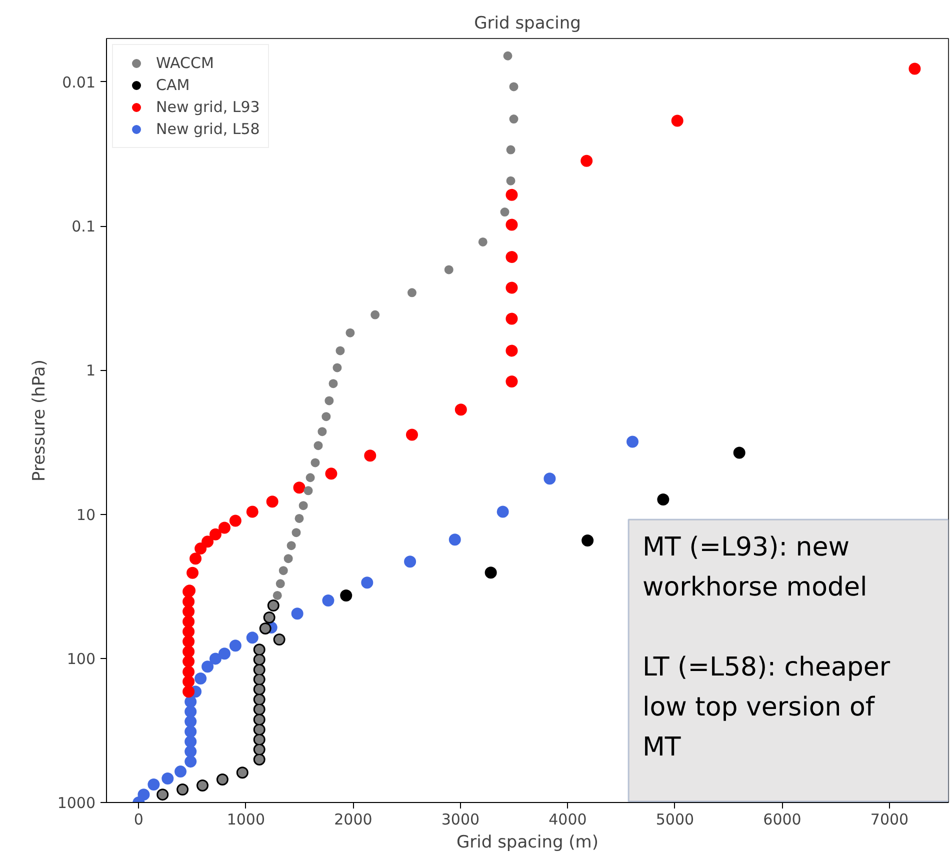 The width and height of the screenshot is (951, 862). Describe the element at coordinates (91, 371) in the screenshot. I see `y-tick-label: 1` at that location.